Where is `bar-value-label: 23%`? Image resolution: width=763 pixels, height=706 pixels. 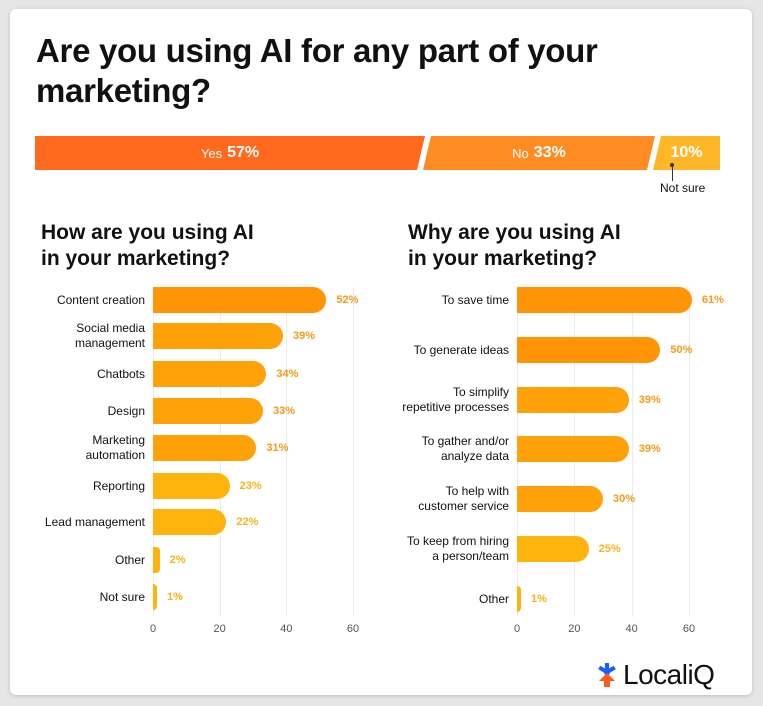 bar-value-label: 23% is located at coordinates (250, 486).